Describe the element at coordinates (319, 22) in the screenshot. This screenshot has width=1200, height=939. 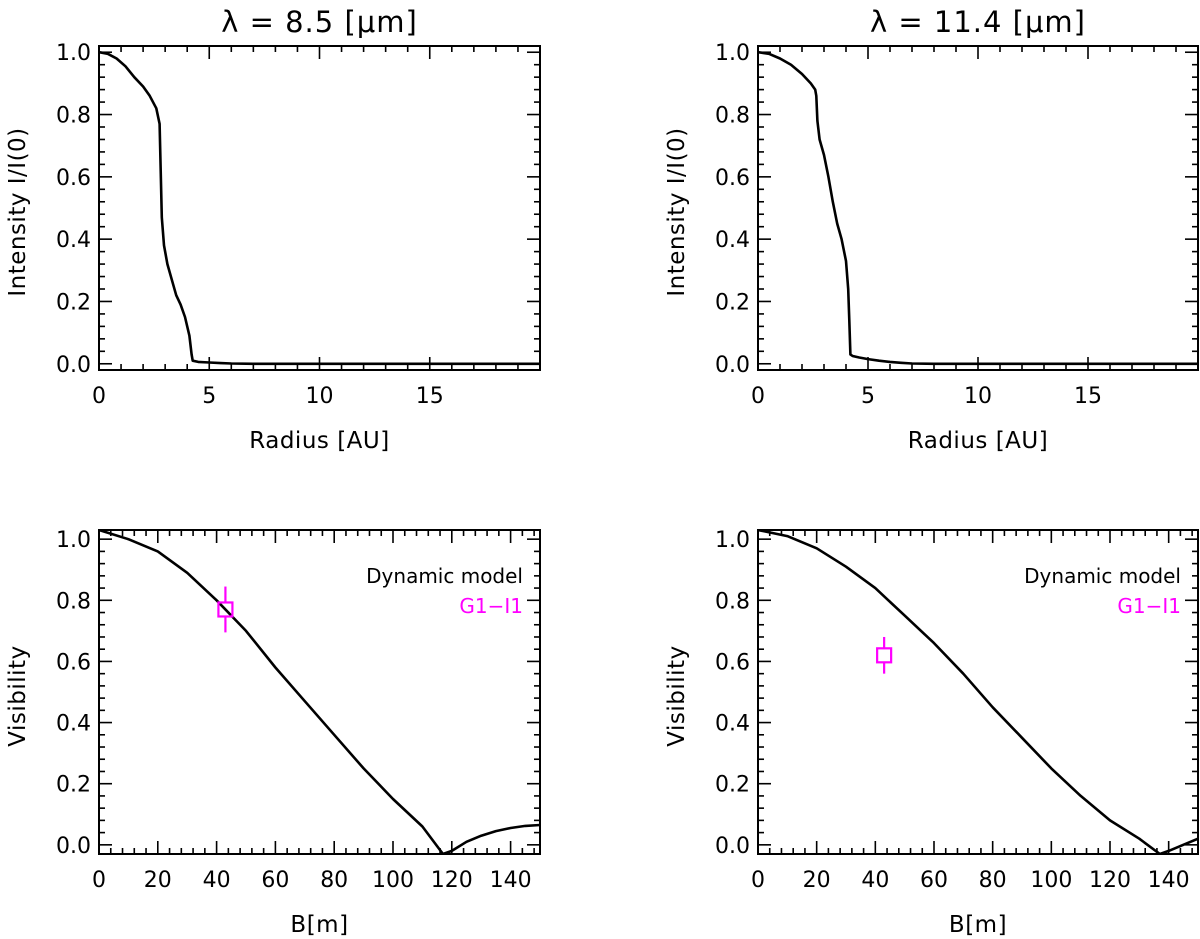
I see `panel-title: λ = 8.5 [μm]` at that location.